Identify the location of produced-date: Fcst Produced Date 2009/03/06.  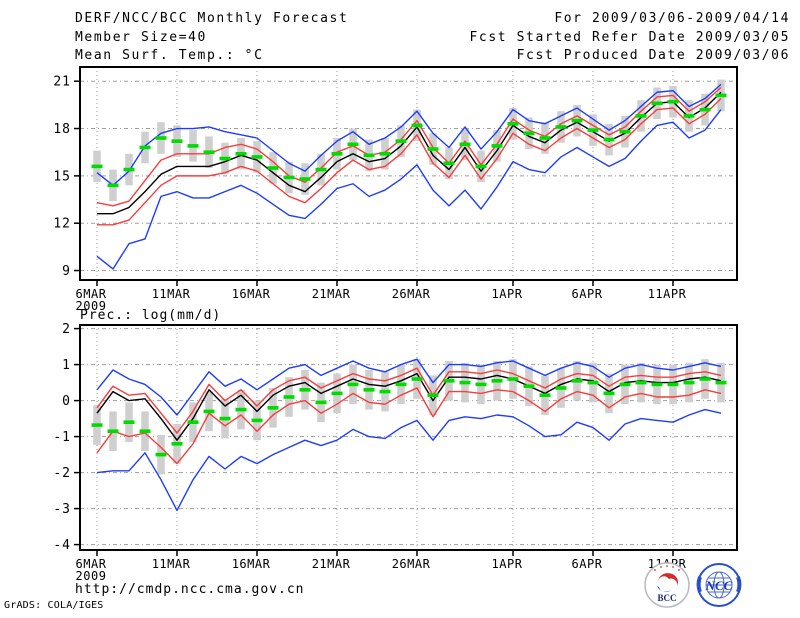
(653, 55).